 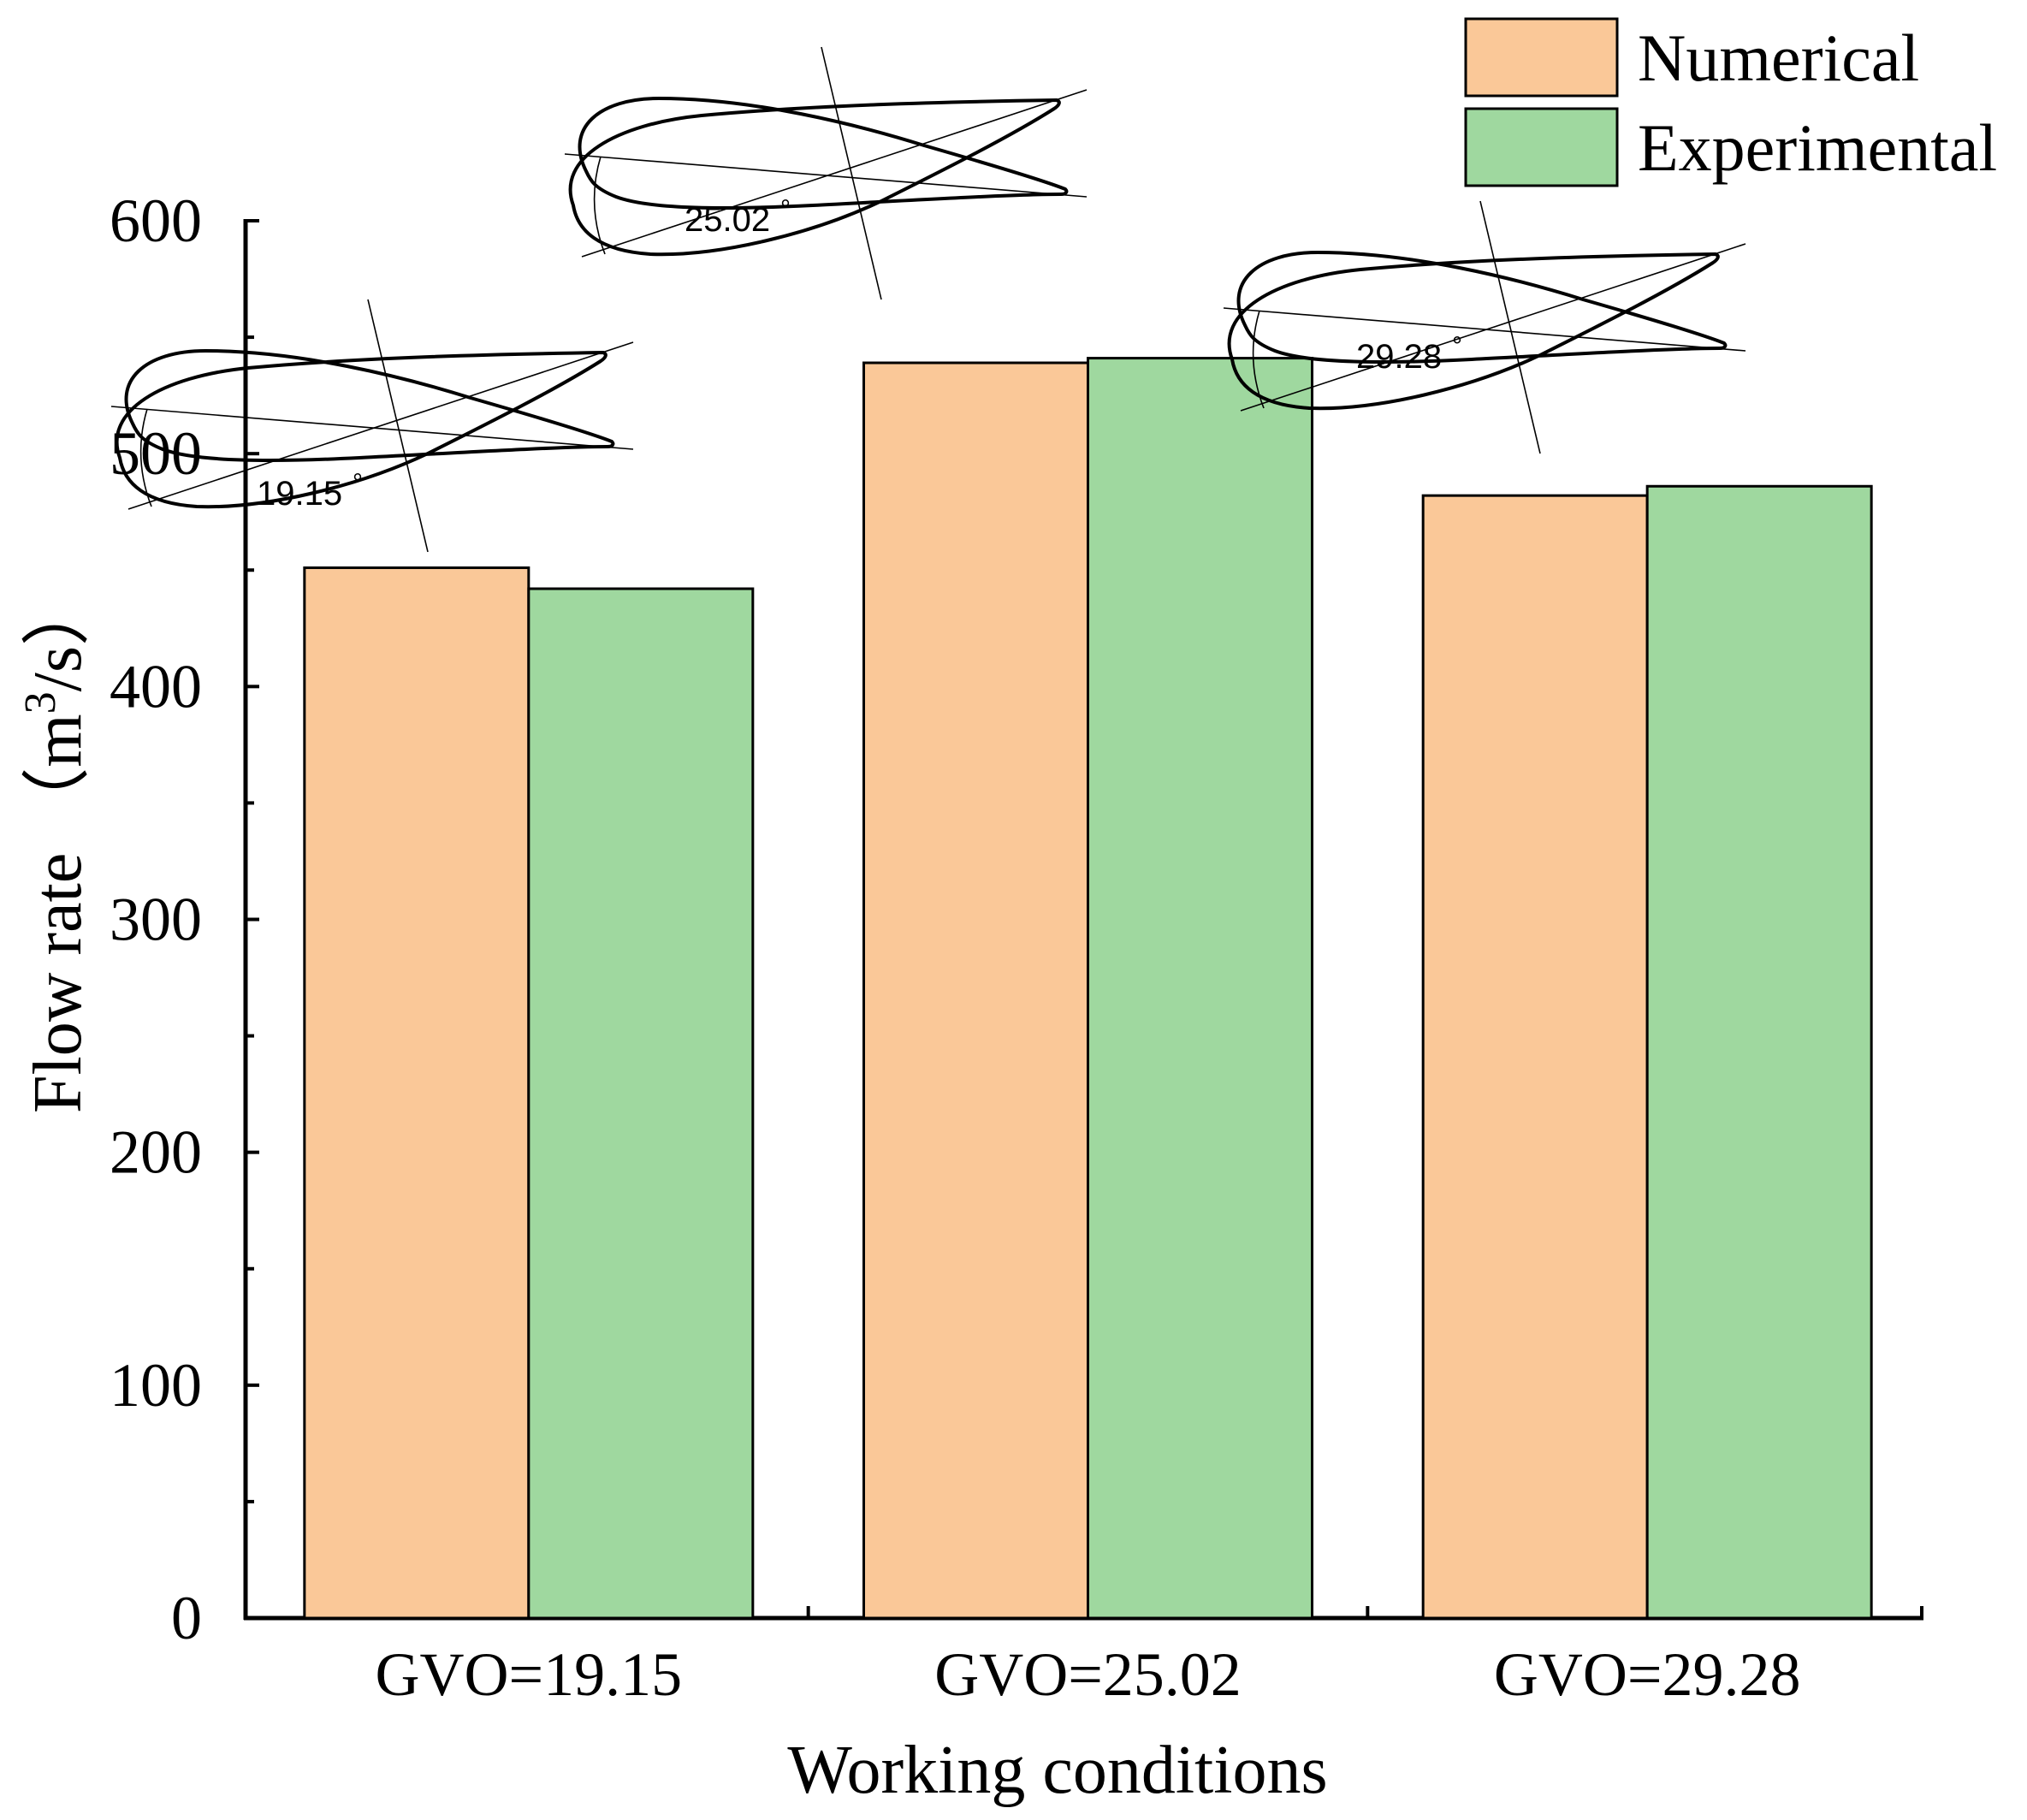 What do you see at coordinates (1542, 147) in the screenshot?
I see `legend-swatch-experimental` at bounding box center [1542, 147].